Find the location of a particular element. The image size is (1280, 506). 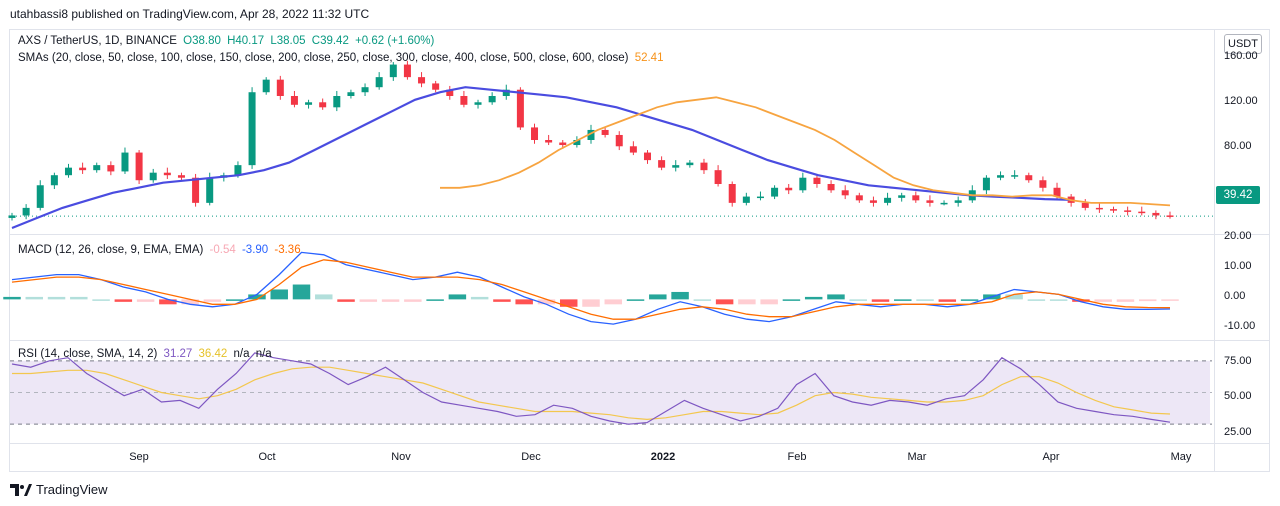

macd-hist-value: -0.54 is located at coordinates (222, 250).